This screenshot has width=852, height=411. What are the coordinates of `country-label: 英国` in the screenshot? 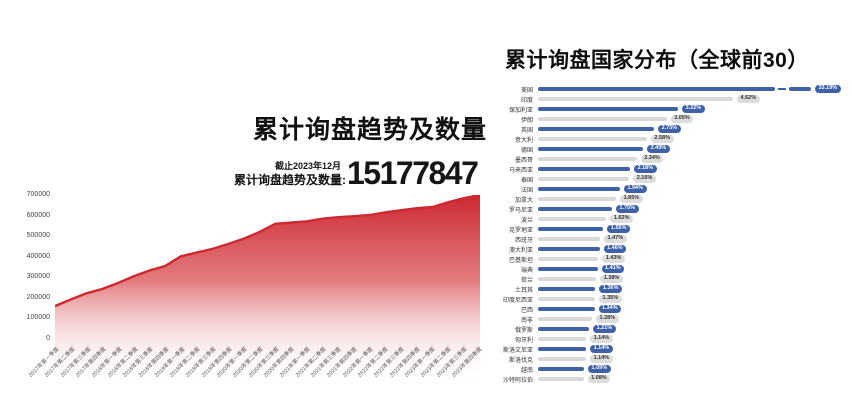 It's located at (526, 130).